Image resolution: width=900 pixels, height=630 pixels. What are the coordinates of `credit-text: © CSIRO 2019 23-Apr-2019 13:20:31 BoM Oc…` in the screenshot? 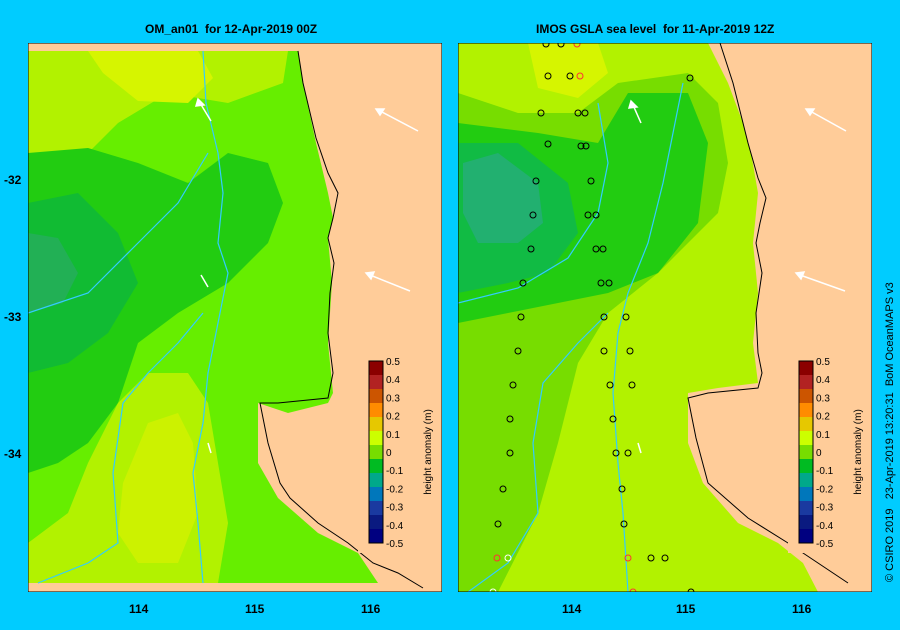 It's located at (890, 432).